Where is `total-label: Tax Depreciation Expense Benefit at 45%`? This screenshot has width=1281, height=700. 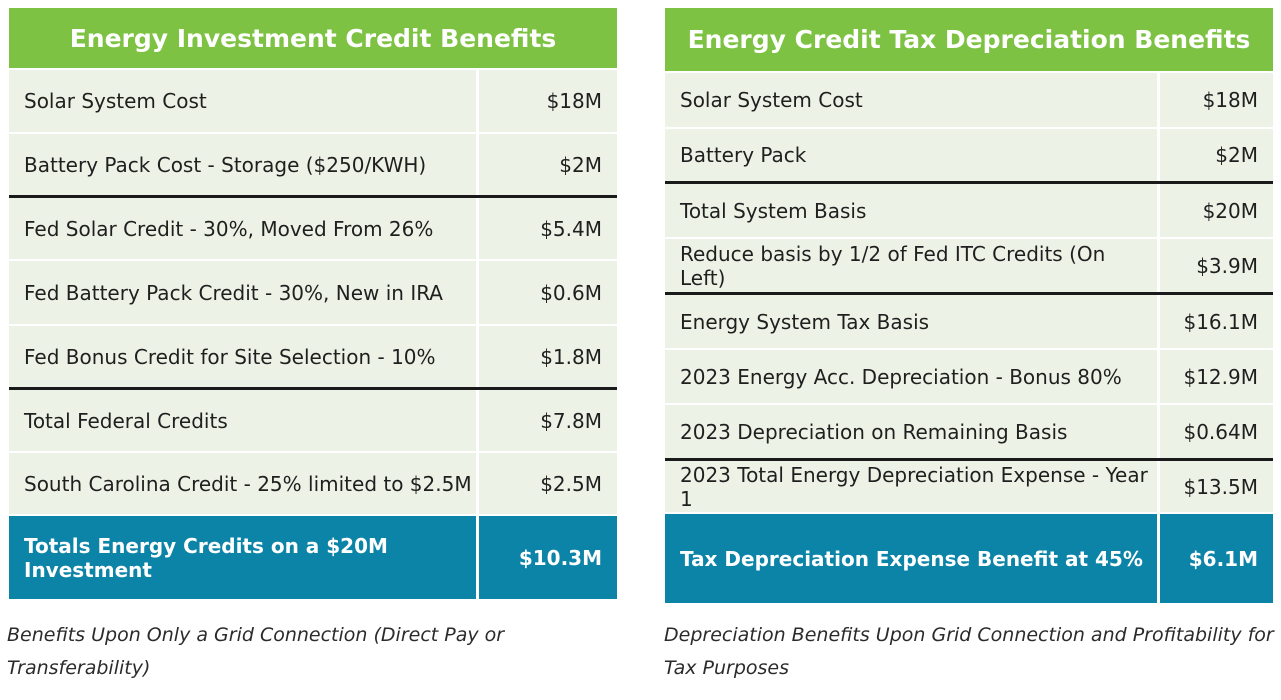 total-label: Tax Depreciation Expense Benefit at 45% is located at coordinates (911, 558).